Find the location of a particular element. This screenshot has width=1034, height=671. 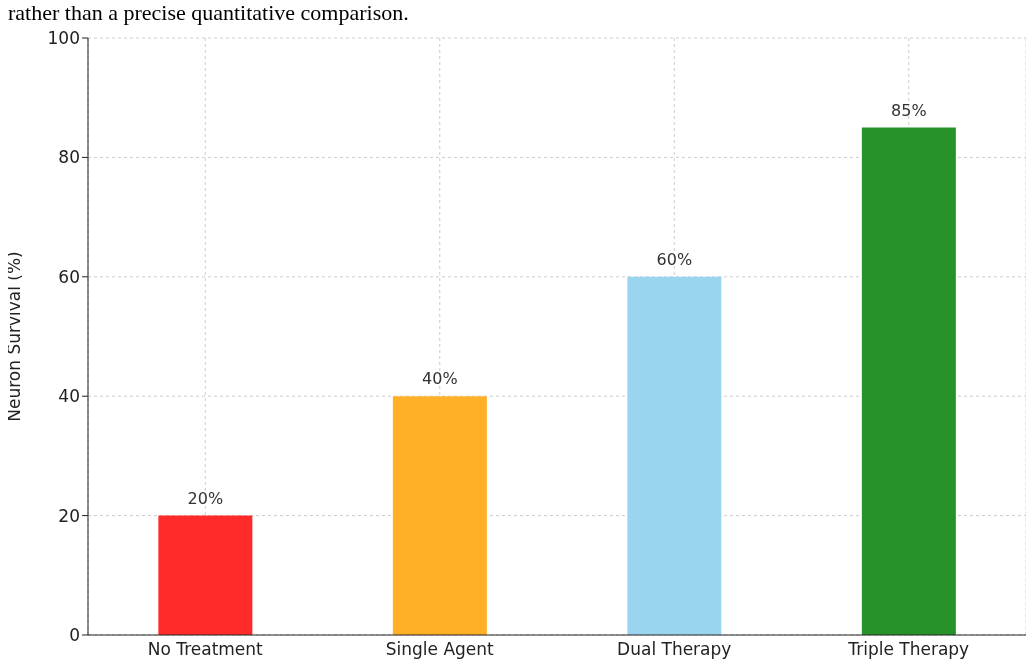

data-label: 85% is located at coordinates (909, 110).